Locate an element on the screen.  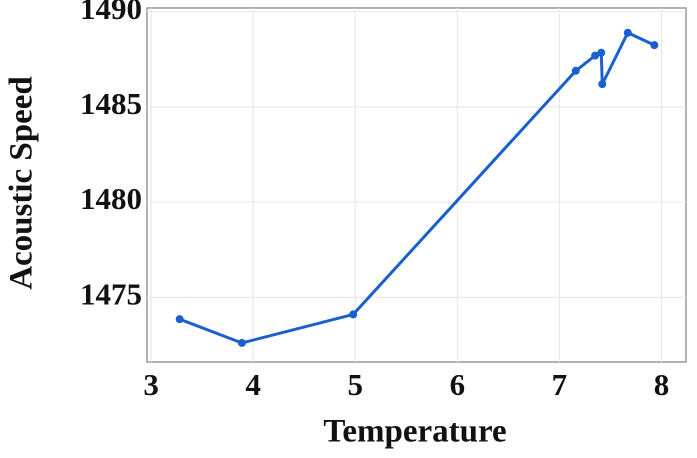
y-tick-label: 1475 is located at coordinates (111, 293).